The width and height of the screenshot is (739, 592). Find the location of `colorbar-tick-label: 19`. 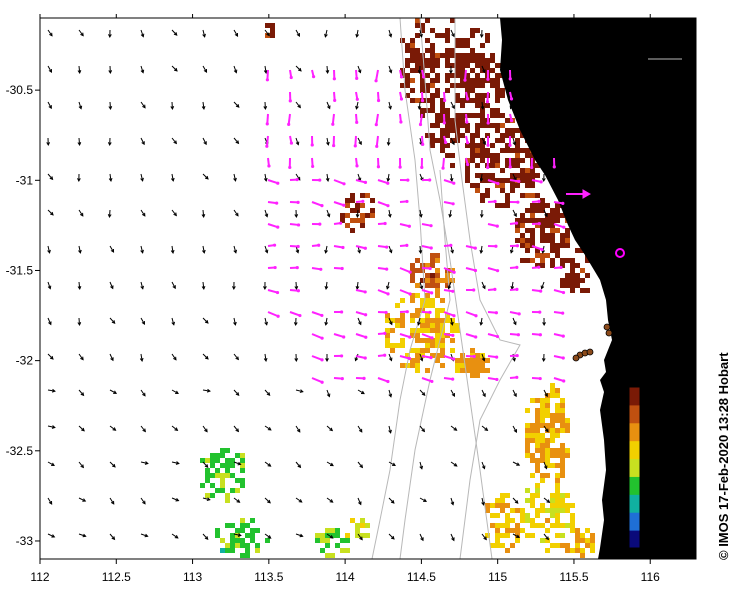

colorbar-tick-label: 19 is located at coordinates (651, 542).